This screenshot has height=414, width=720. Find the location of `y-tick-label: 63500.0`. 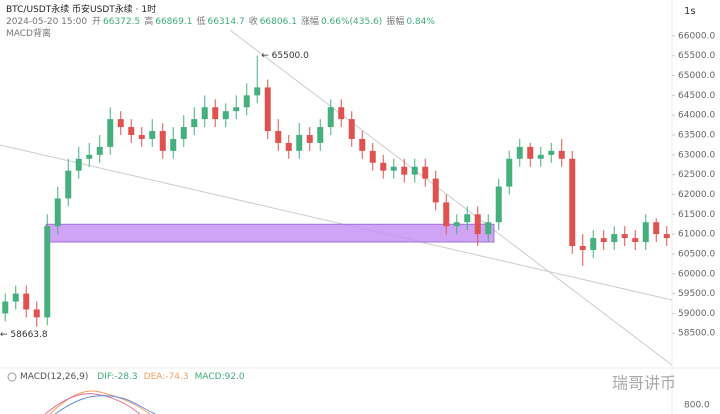

y-tick-label: 63500.0 is located at coordinates (696, 135).